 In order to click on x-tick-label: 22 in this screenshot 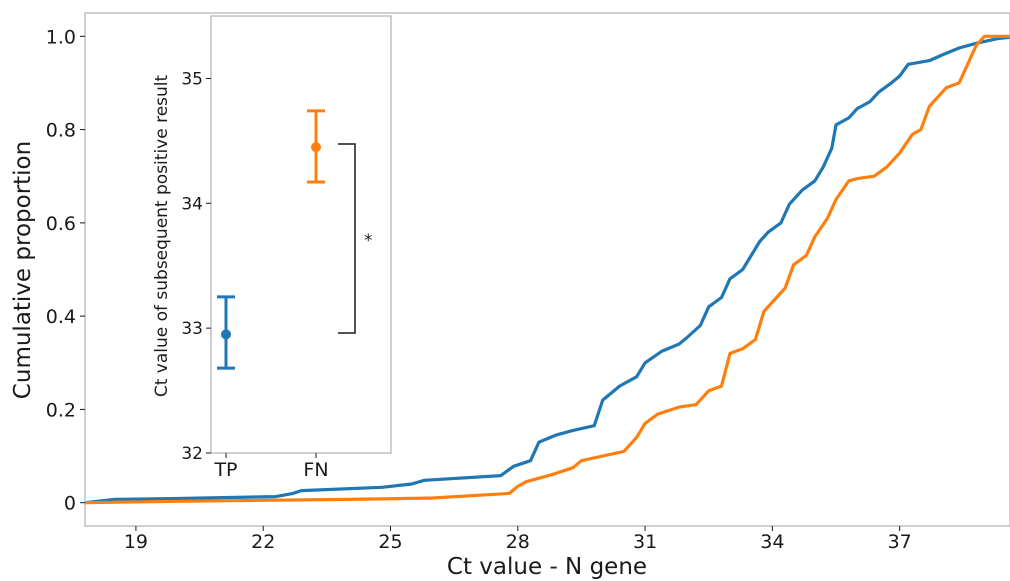, I will do `click(263, 542)`.